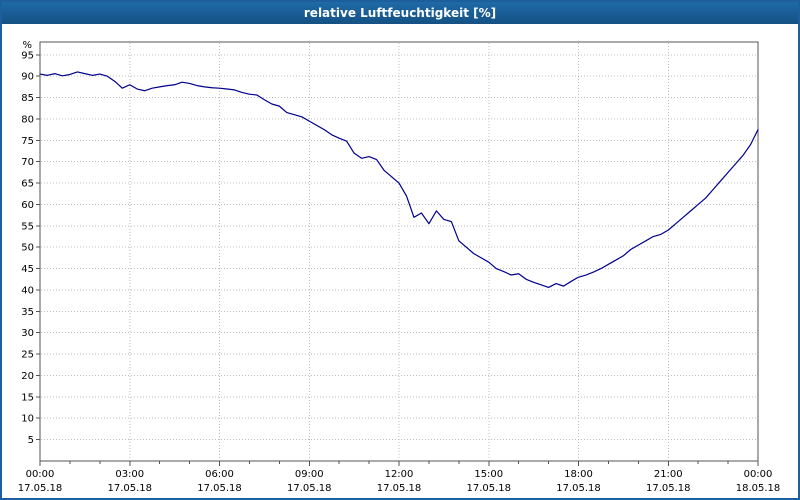  Describe the element at coordinates (668, 474) in the screenshot. I see `x-tick-time-label: 21:00` at that location.